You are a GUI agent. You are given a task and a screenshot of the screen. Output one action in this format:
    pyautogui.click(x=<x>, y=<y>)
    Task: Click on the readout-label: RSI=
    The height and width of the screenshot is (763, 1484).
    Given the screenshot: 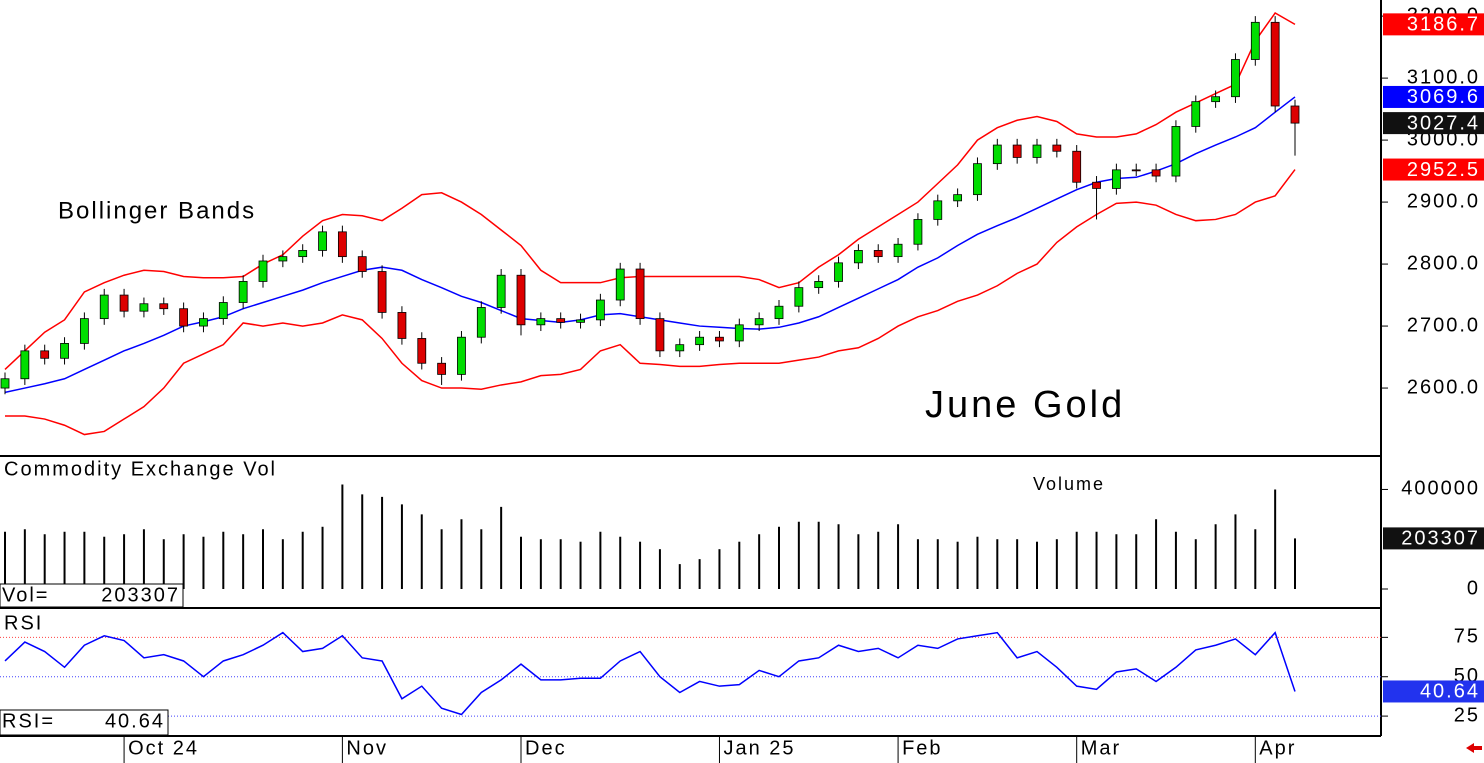 What is the action you would take?
    pyautogui.click(x=28, y=721)
    